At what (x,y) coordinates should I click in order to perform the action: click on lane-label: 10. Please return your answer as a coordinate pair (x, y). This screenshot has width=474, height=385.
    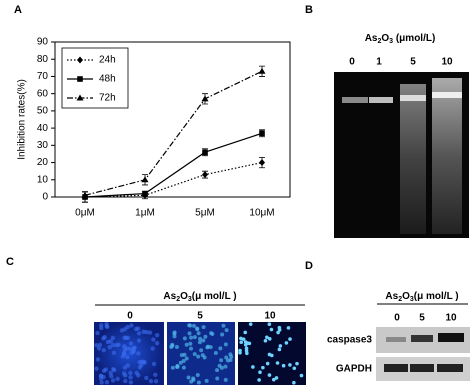
    Looking at the image, I should click on (447, 62).